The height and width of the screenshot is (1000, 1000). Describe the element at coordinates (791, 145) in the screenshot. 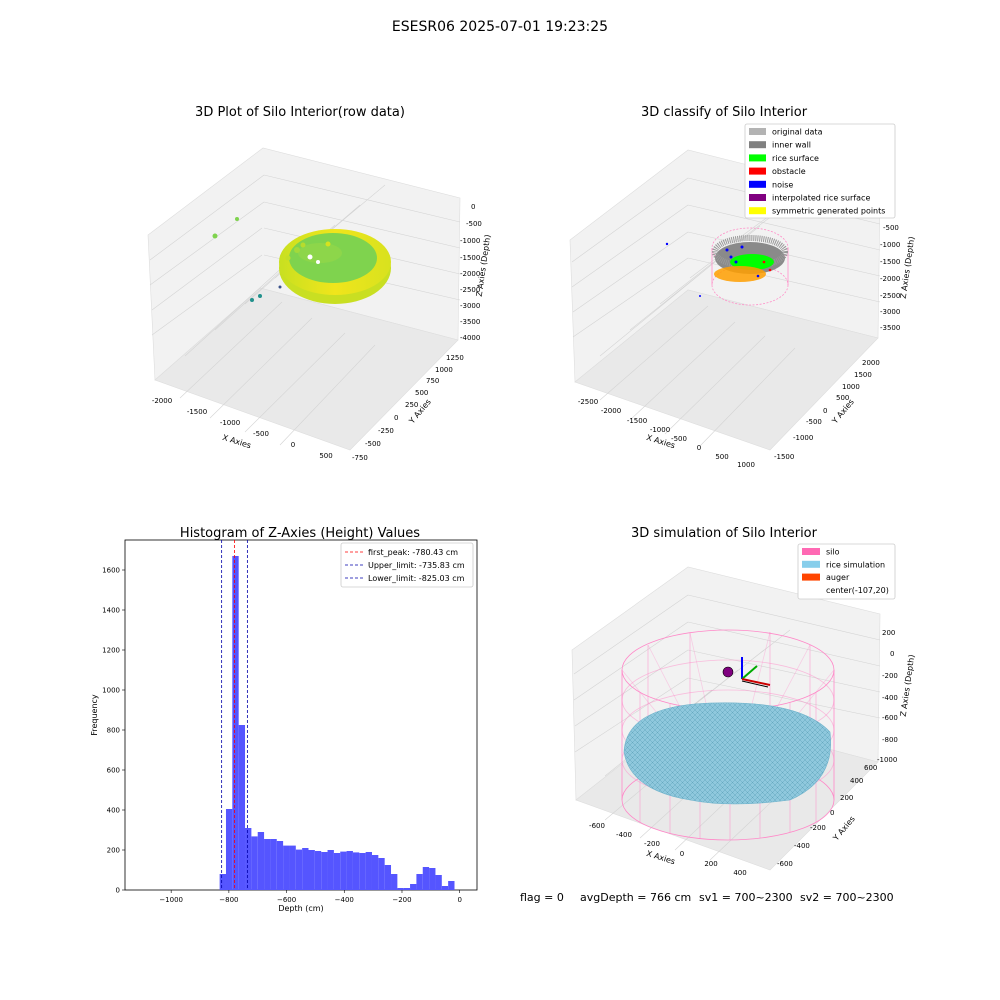

I see `classify-legend-label: inner wall` at that location.